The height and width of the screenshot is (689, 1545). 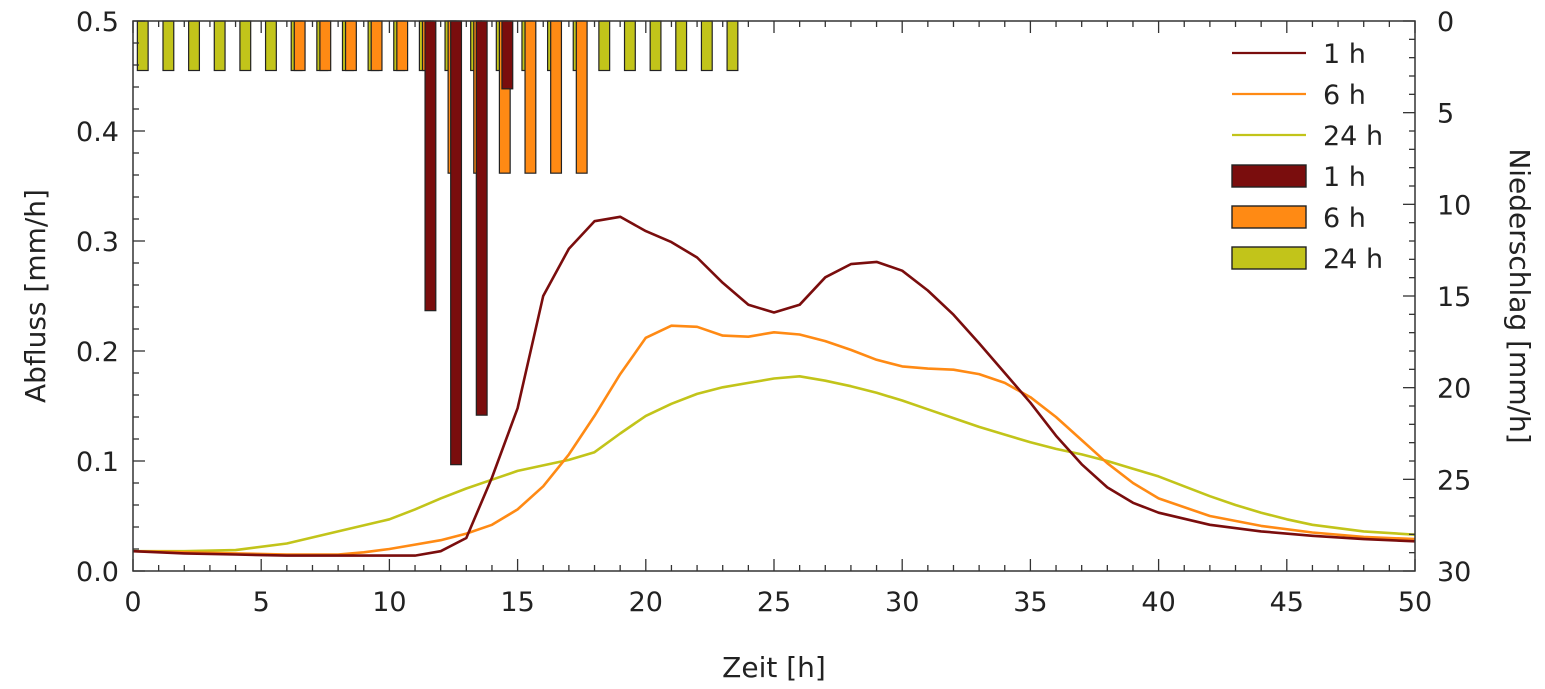 I want to click on y-axis-title: Abfluss [mm/h], so click(x=35, y=296).